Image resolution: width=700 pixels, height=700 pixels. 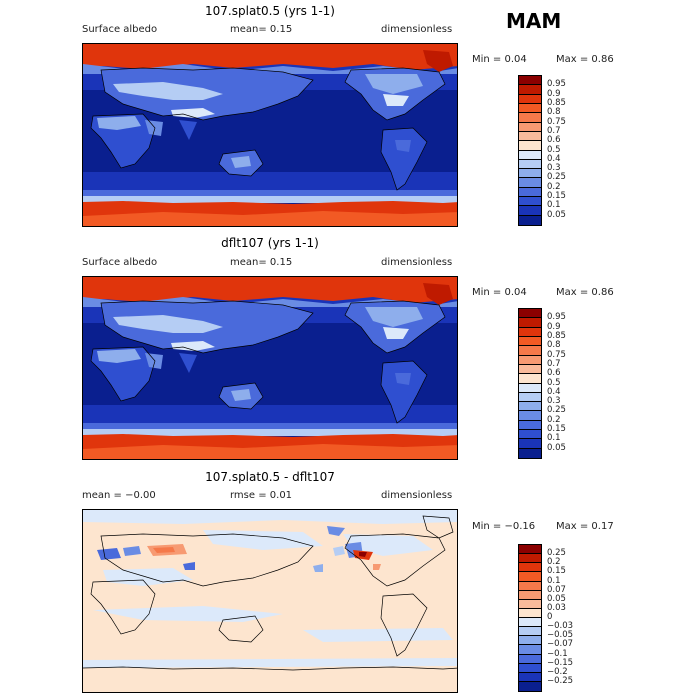 I want to click on panel-3-map, so click(x=270, y=601).